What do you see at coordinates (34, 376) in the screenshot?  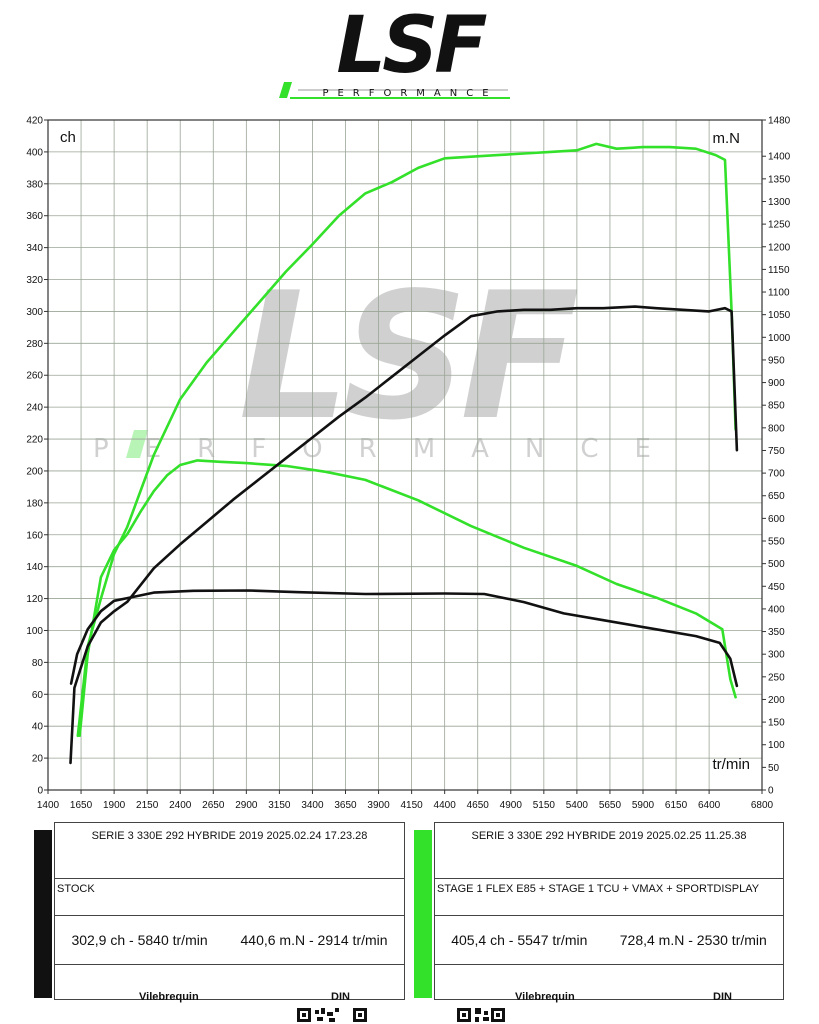 I see `left-tick-label: 260` at bounding box center [34, 376].